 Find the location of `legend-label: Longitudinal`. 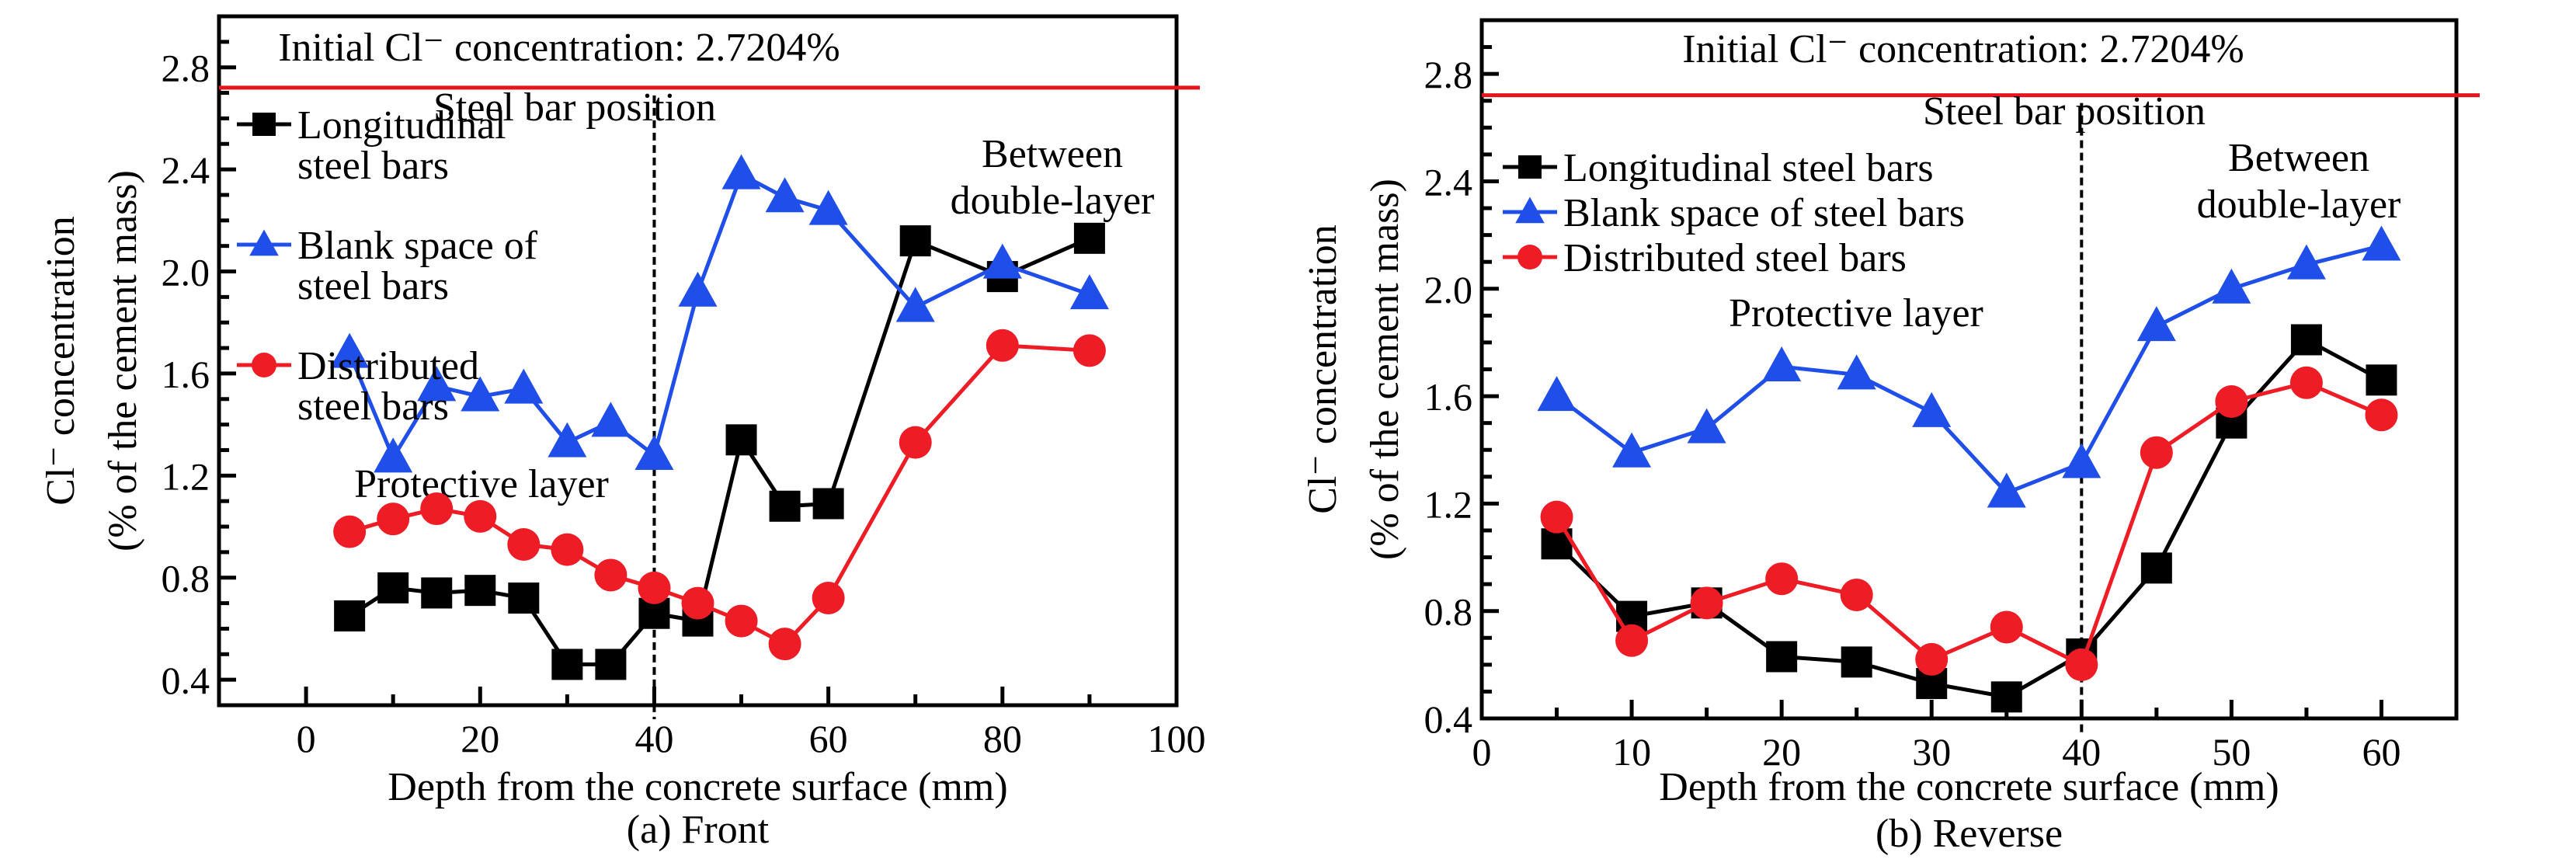

legend-label: Longitudinal is located at coordinates (401, 126).